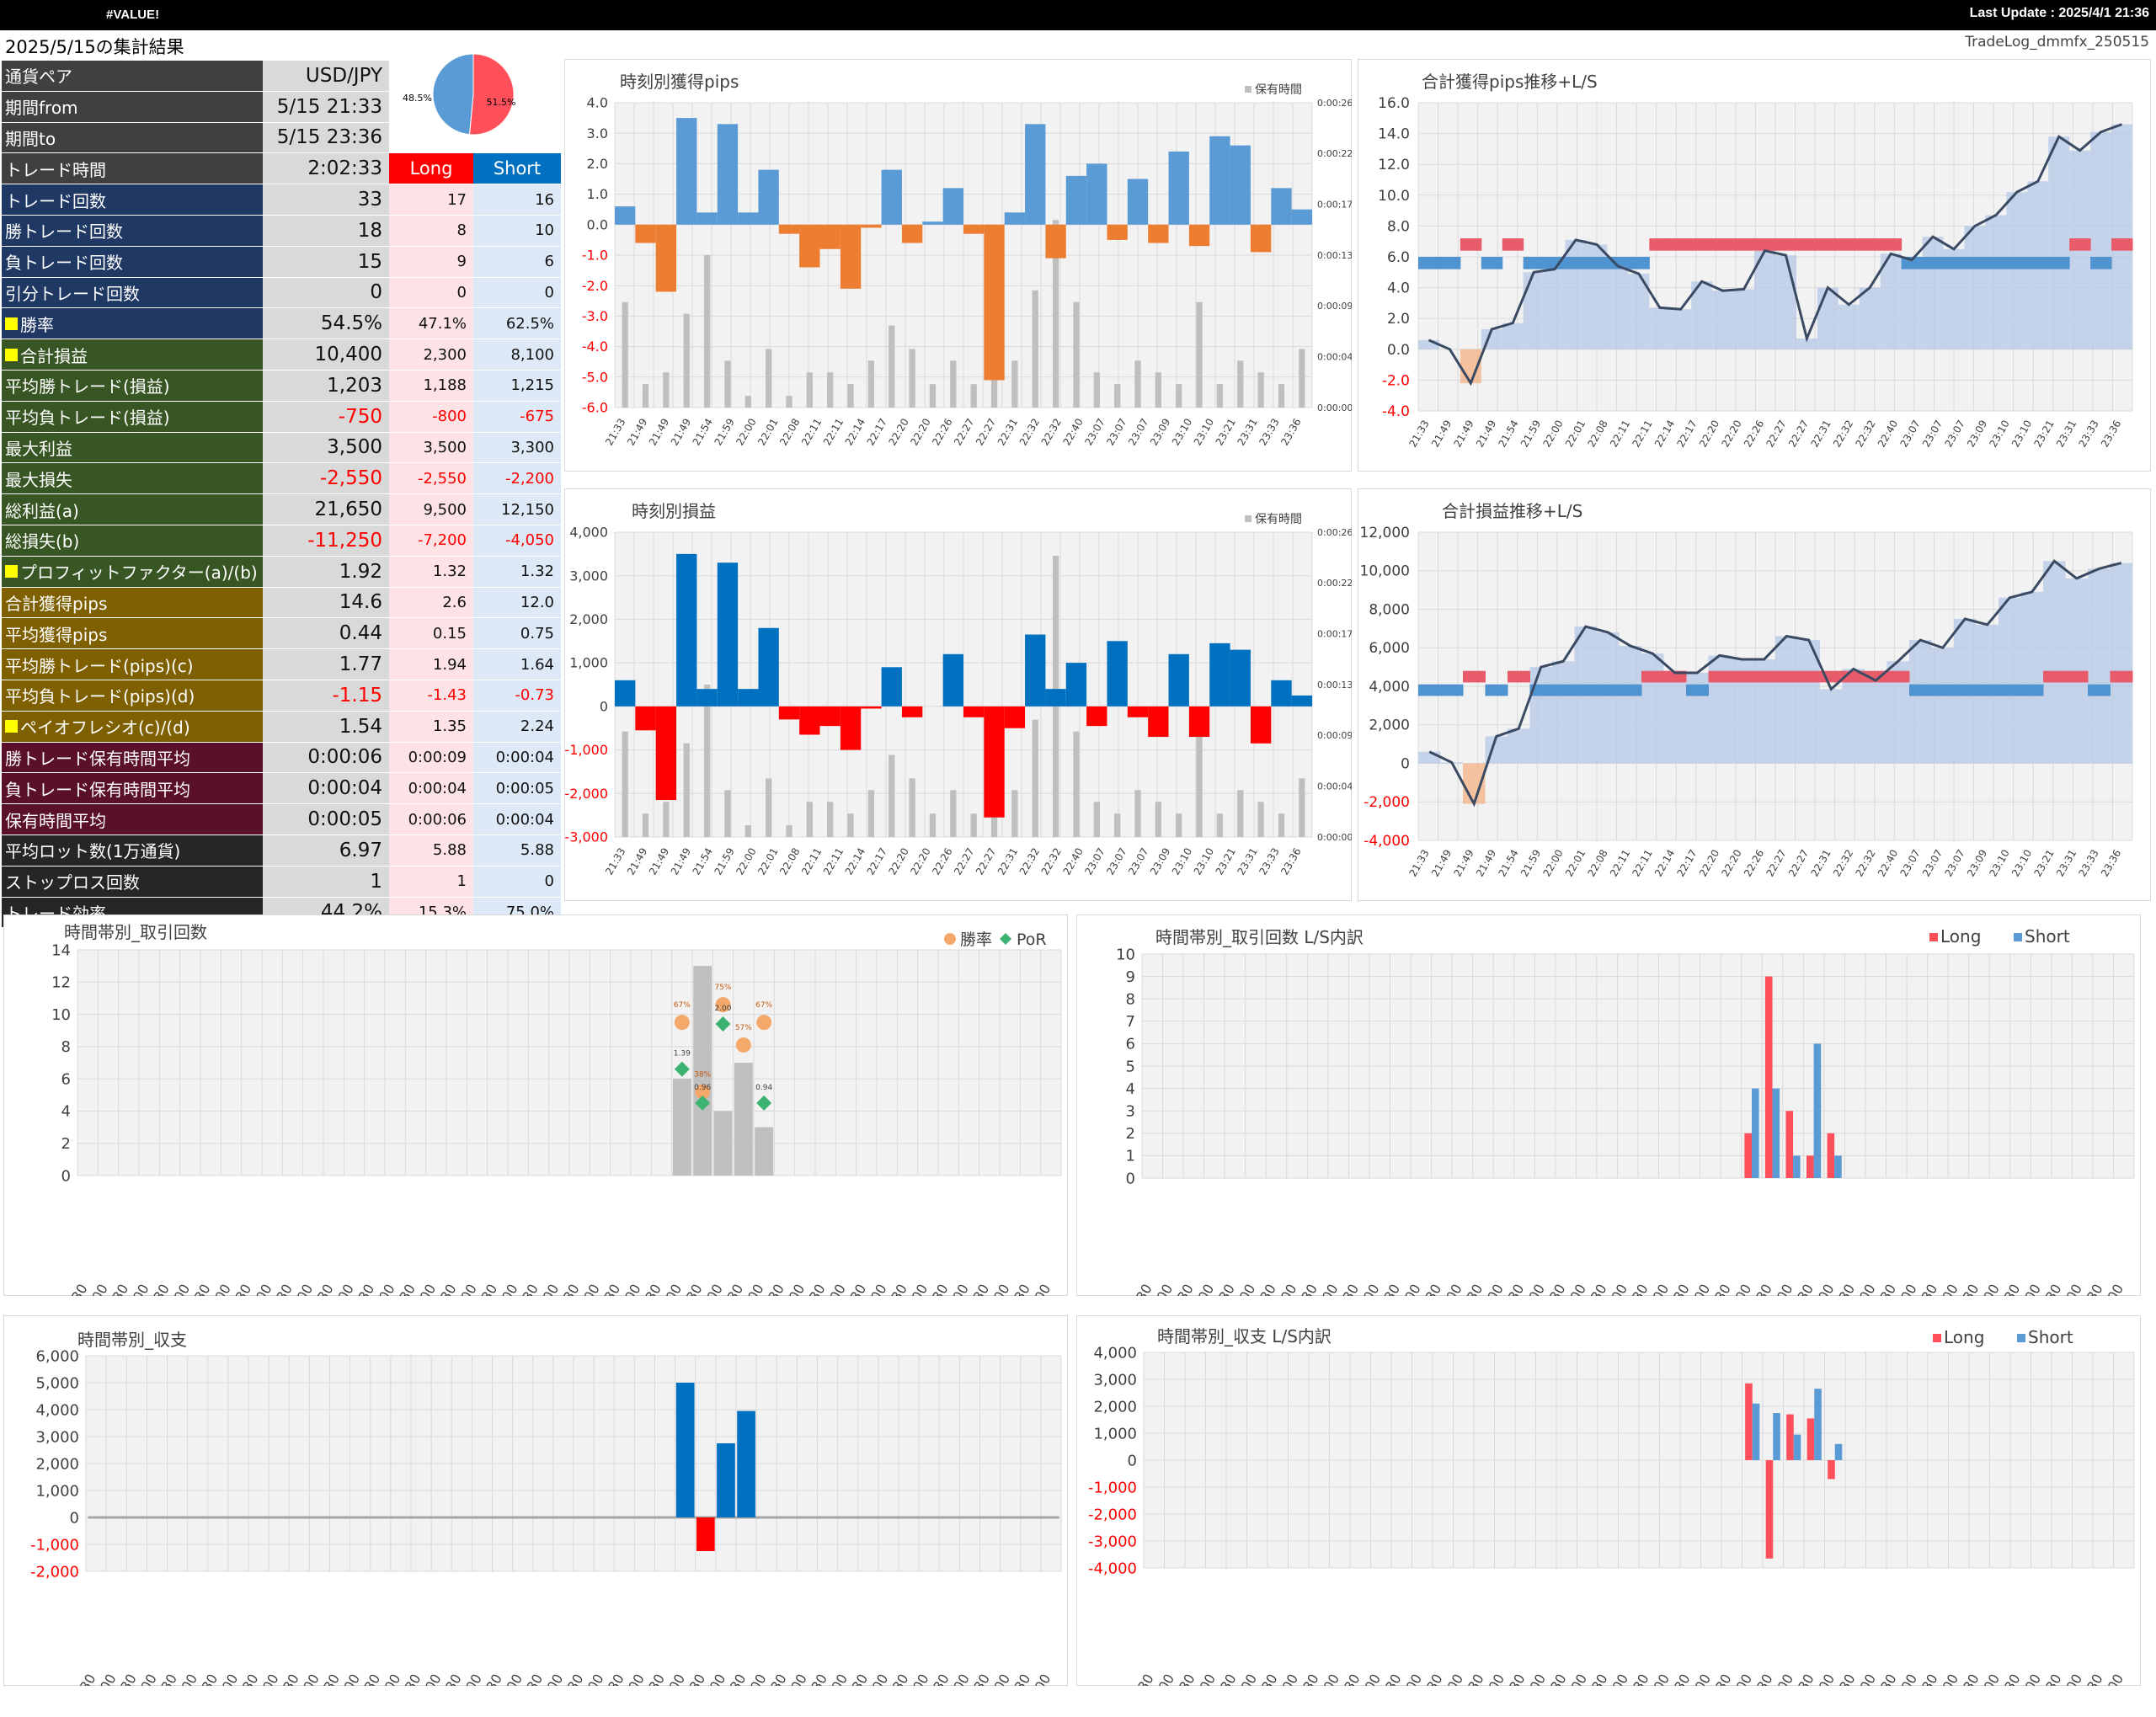 Image resolution: width=2156 pixels, height=1717 pixels. I want to click on legend-swatch-hold, so click(1248, 89).